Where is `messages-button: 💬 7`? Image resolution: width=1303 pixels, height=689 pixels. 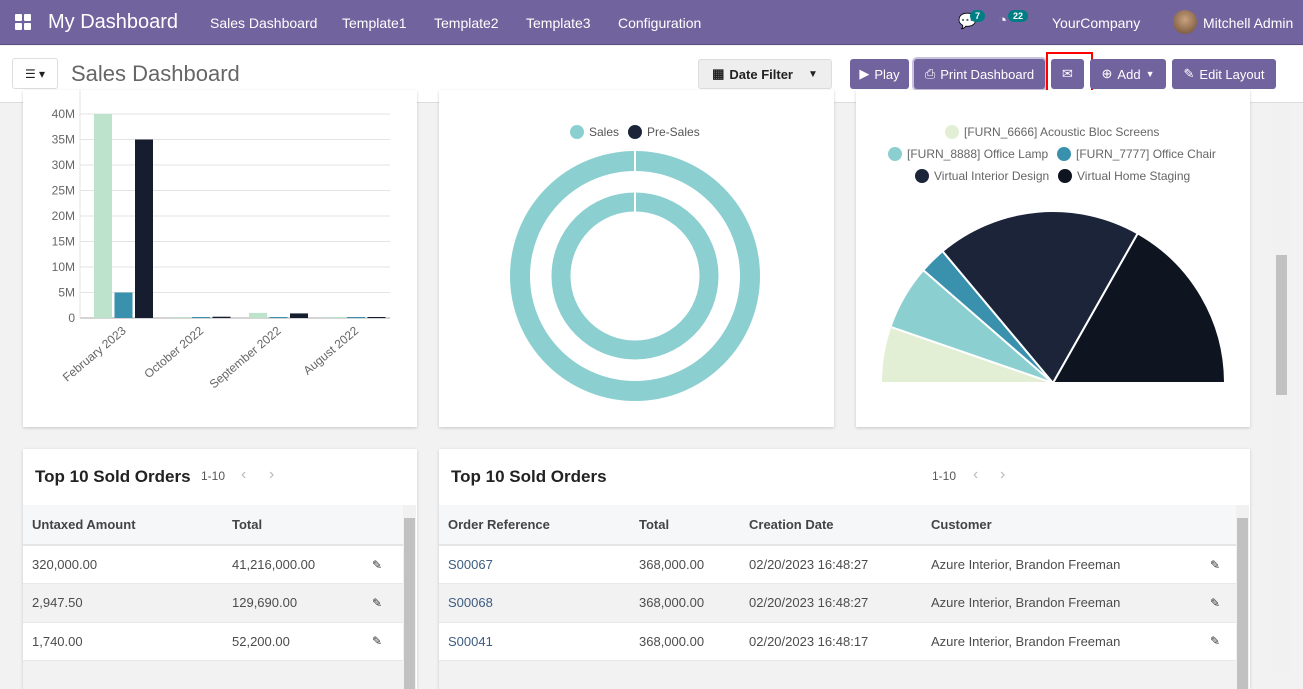
messages-button: 💬 7 is located at coordinates (972, 20).